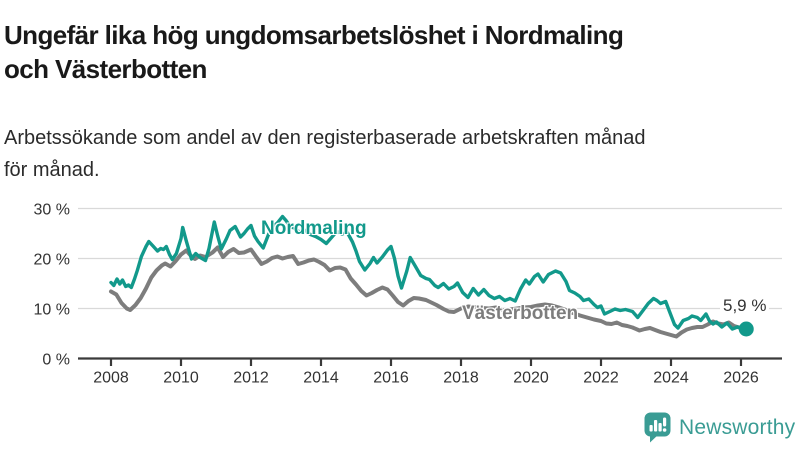 Image resolution: width=800 pixels, height=450 pixels. What do you see at coordinates (745, 306) in the screenshot?
I see `latest-value-label: 5,9 %` at bounding box center [745, 306].